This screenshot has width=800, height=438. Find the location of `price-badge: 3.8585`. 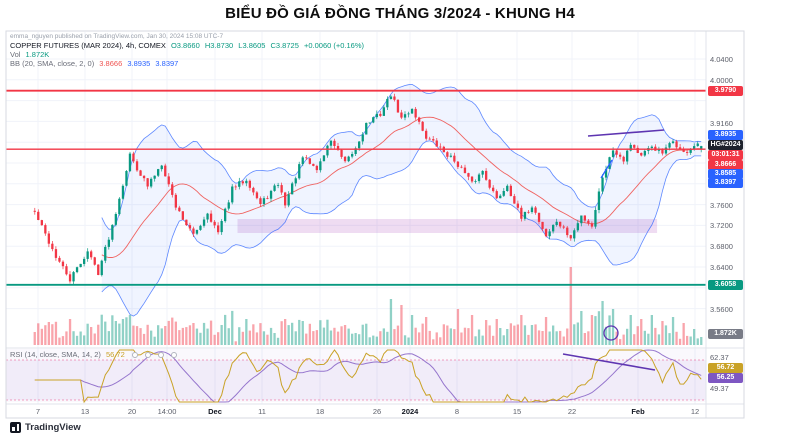

price-badge: 3.8585 is located at coordinates (725, 174).